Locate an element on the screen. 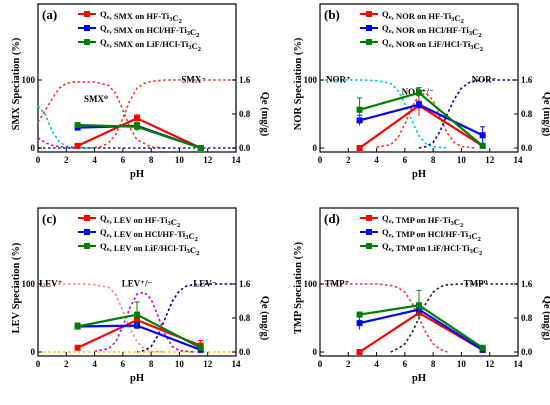 The image size is (550, 405). legend-label: Qe, NOR on HCl/HF-Ti3C2 is located at coordinates (432, 31).